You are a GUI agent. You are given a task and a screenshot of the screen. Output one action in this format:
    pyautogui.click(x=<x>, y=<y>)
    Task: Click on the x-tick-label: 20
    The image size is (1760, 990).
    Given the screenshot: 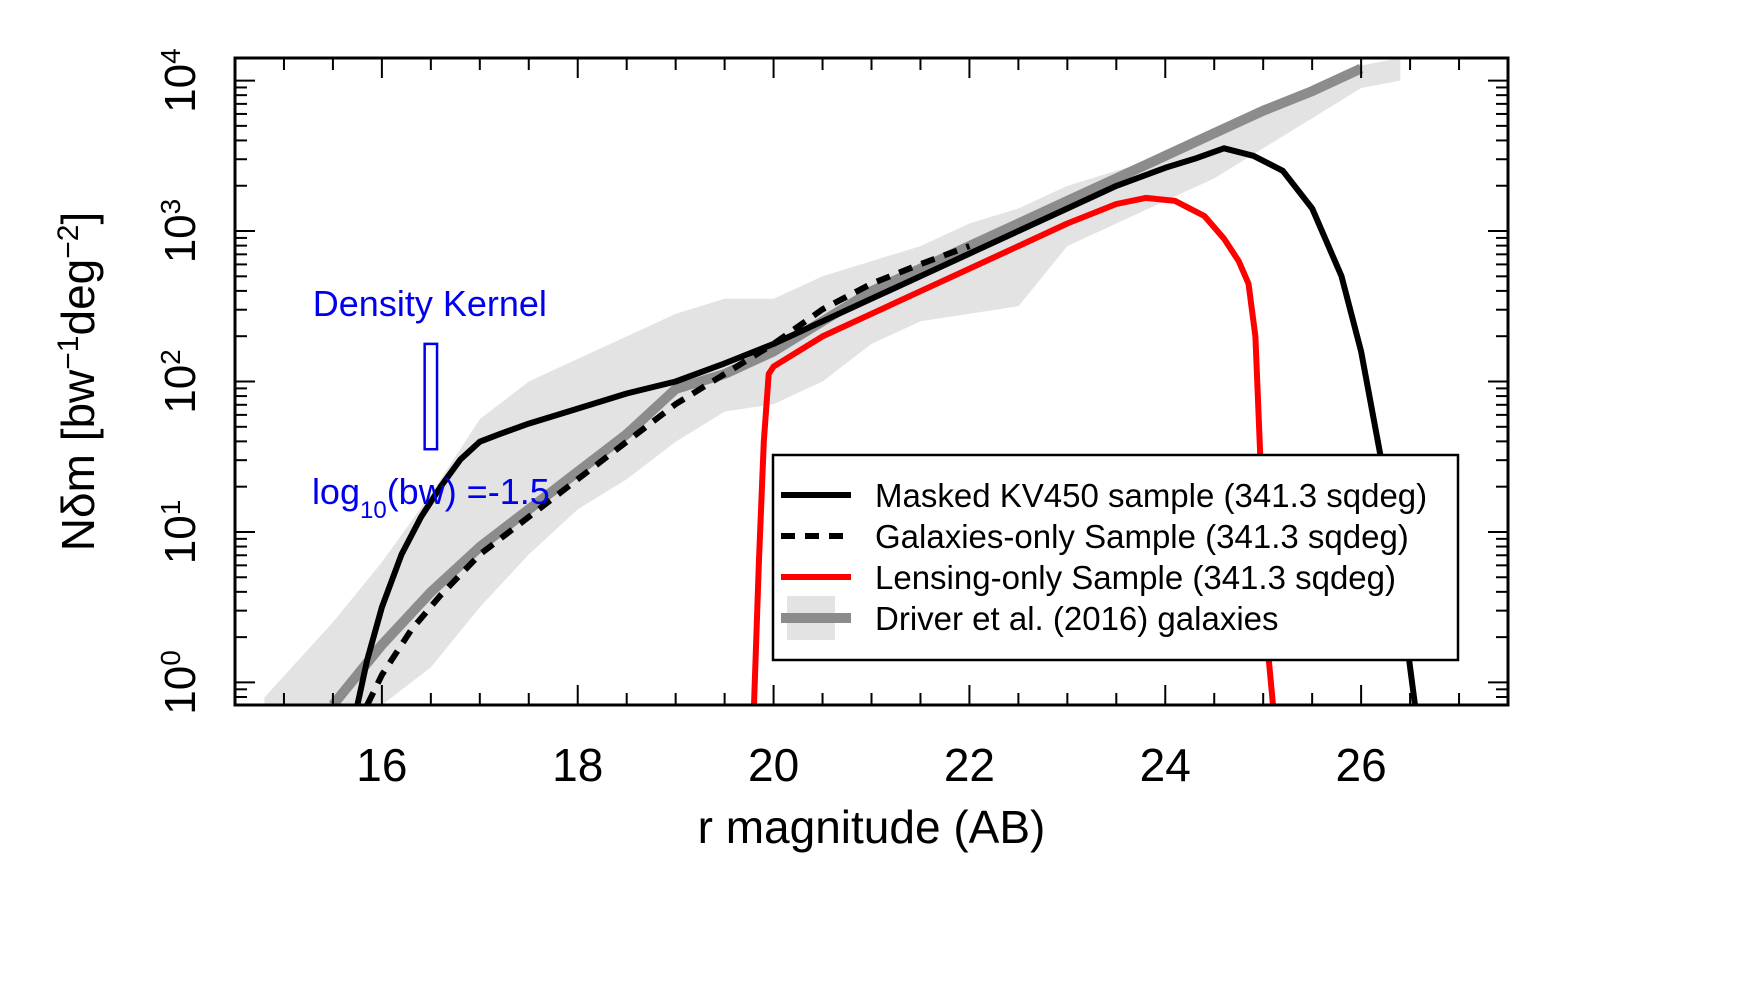 What is the action you would take?
    pyautogui.click(x=773, y=765)
    